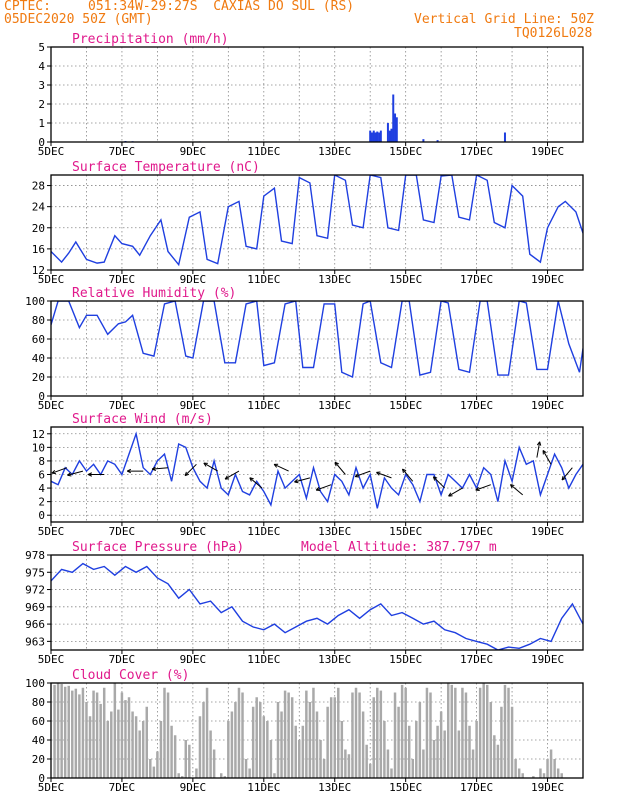 The width and height of the screenshot is (618, 800). Describe the element at coordinates (38, 186) in the screenshot. I see `temp-ytick-label: 28` at that location.